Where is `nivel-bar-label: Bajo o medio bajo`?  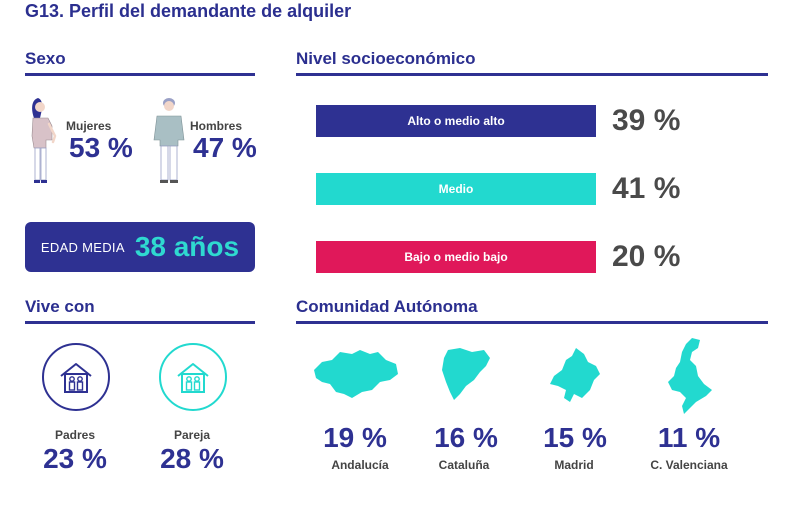 nivel-bar-label: Bajo o medio bajo is located at coordinates (456, 257).